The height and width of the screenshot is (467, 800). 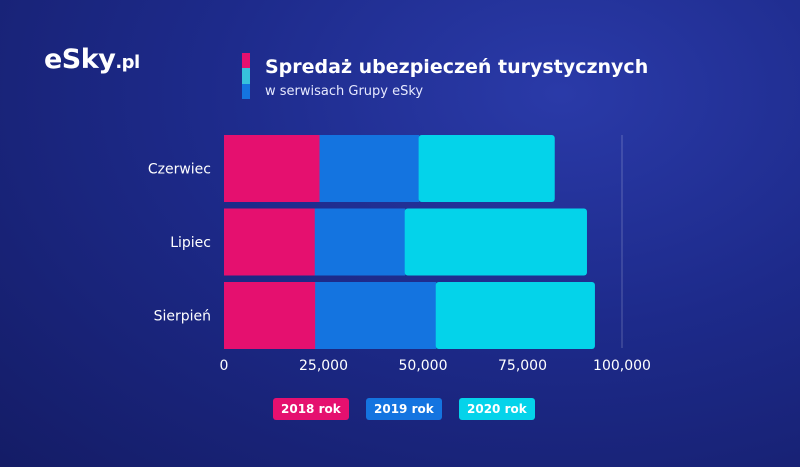 I want to click on chart-subtitle: w serwisach Grupy eSky, so click(x=344, y=91).